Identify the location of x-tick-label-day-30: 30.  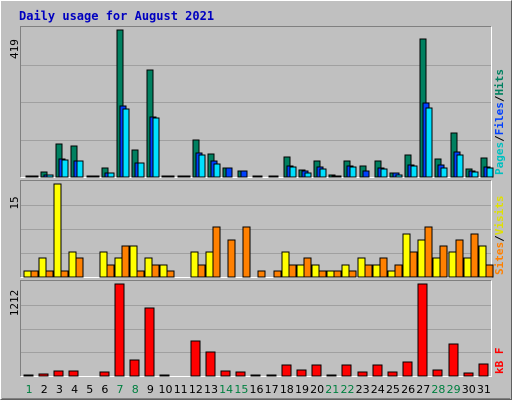
(469, 389).